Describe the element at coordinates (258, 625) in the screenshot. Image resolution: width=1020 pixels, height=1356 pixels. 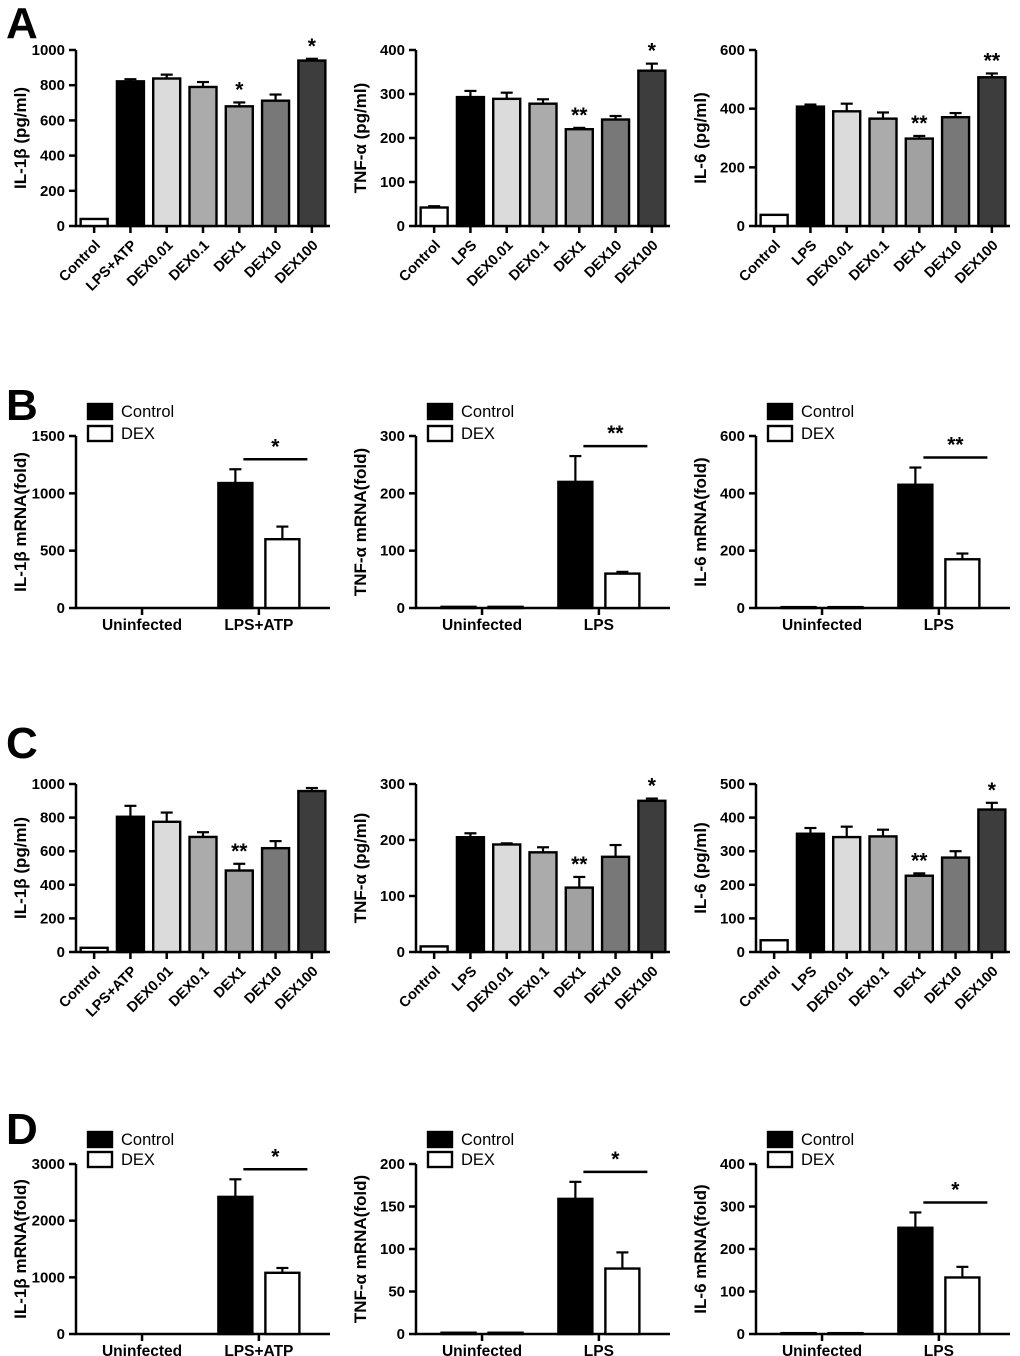
I see `category-label: LPS+ATP` at that location.